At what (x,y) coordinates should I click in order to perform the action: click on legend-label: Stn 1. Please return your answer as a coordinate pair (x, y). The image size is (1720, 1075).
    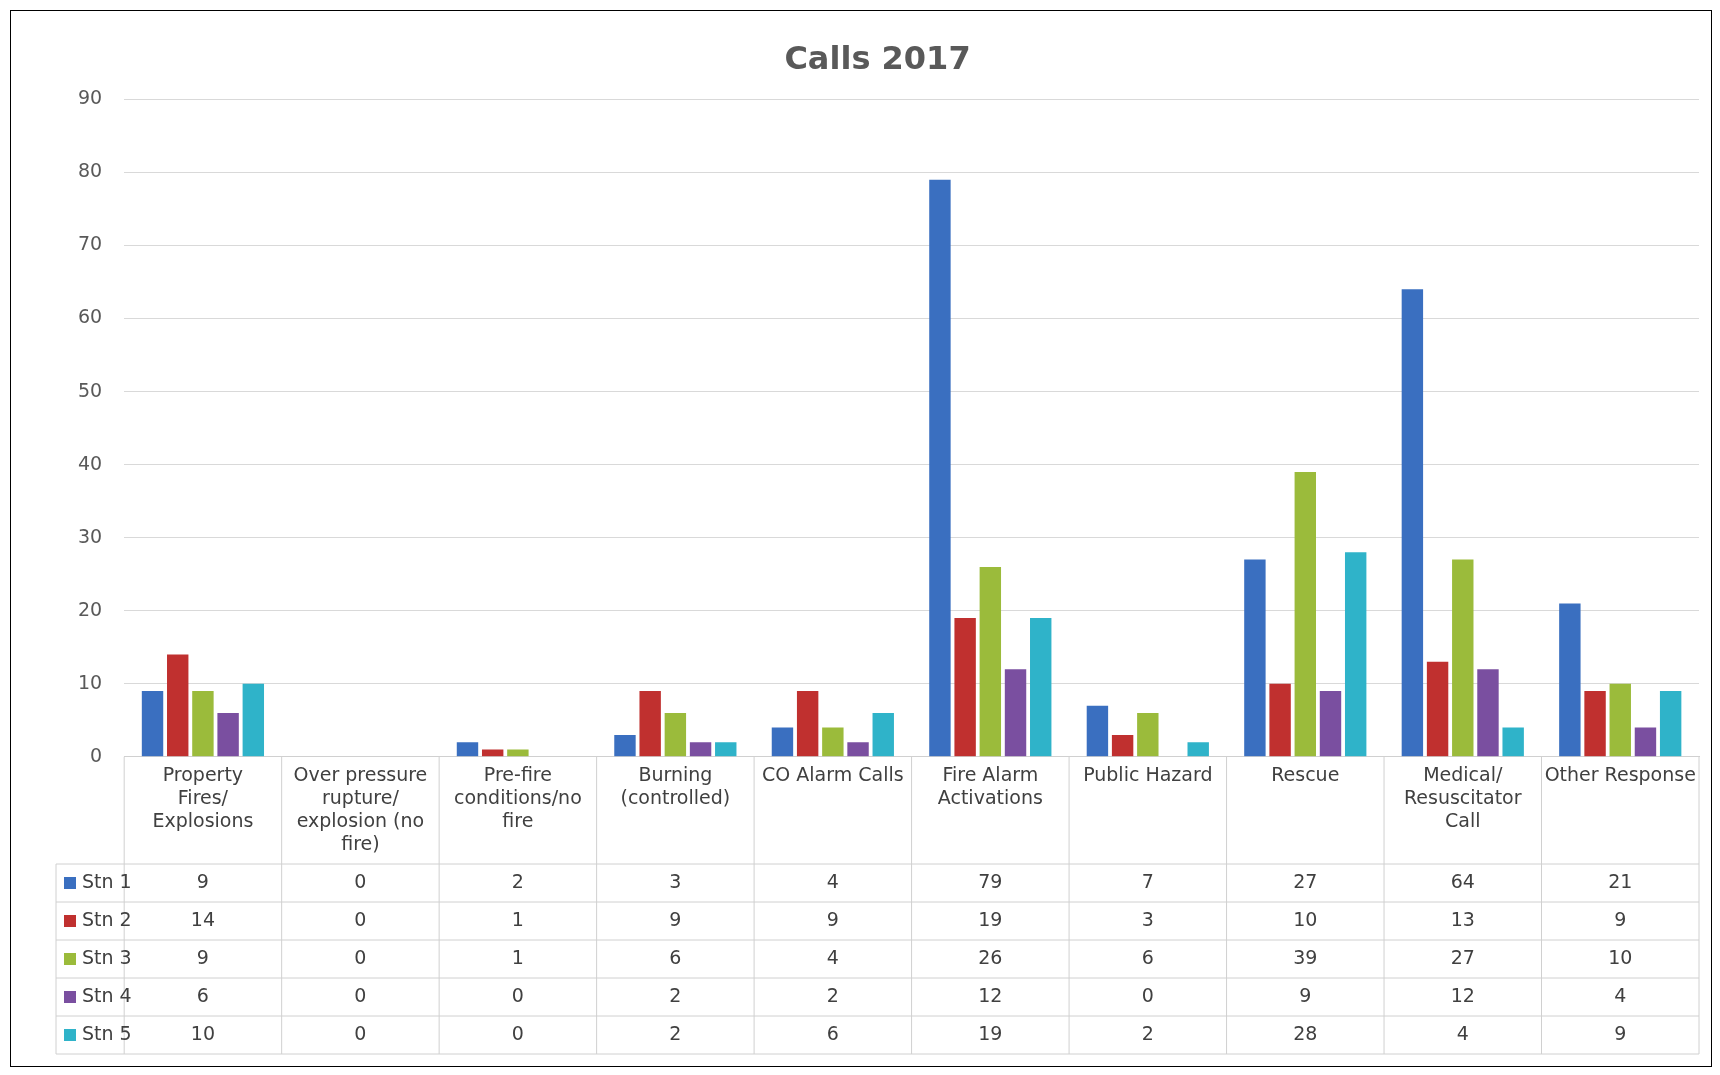
    Looking at the image, I should click on (107, 880).